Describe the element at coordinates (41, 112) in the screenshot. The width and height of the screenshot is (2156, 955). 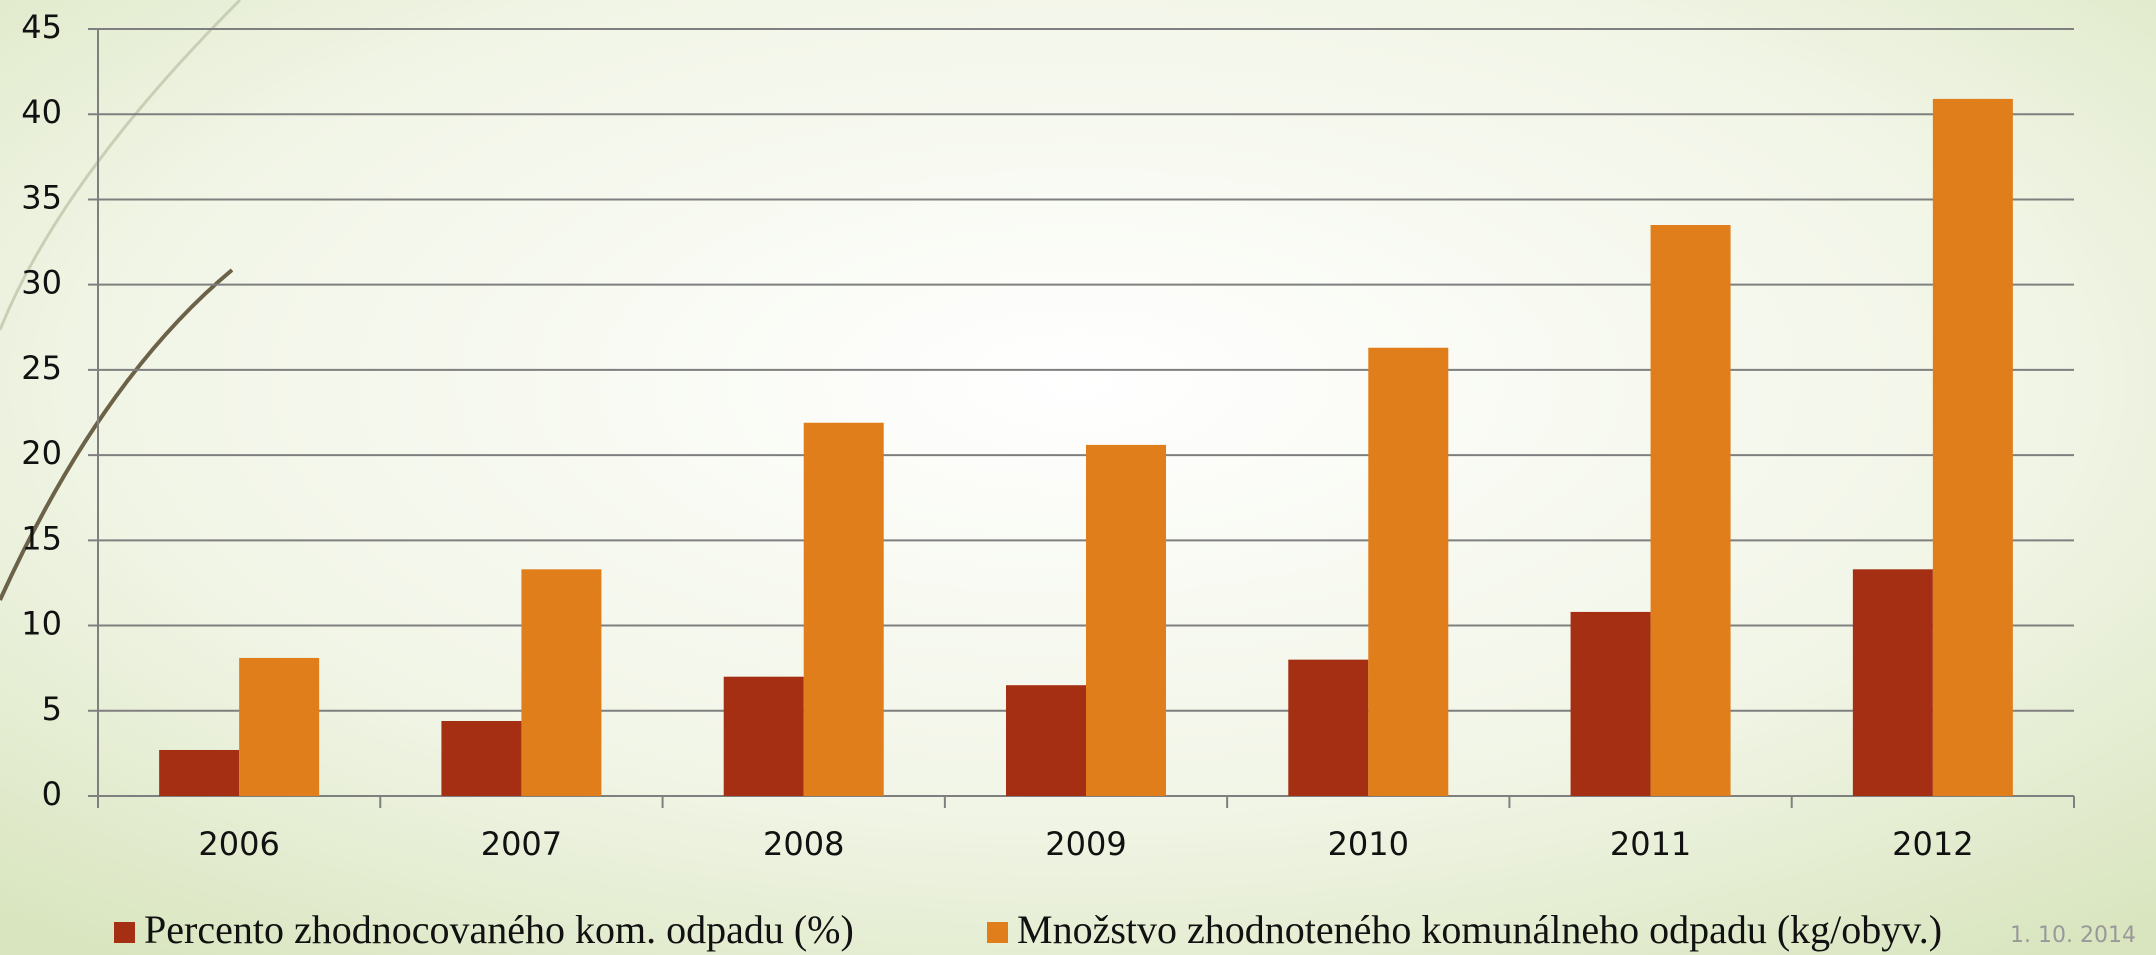
I see `y-tick-label: 40` at that location.